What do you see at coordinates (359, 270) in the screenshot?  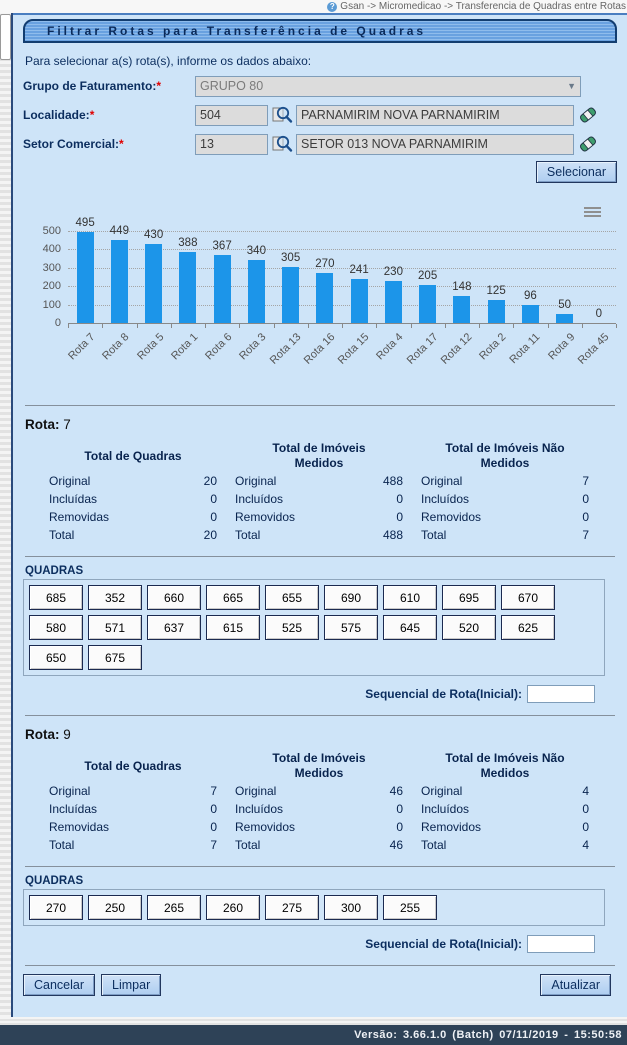 I see `bar-value-label: 241` at bounding box center [359, 270].